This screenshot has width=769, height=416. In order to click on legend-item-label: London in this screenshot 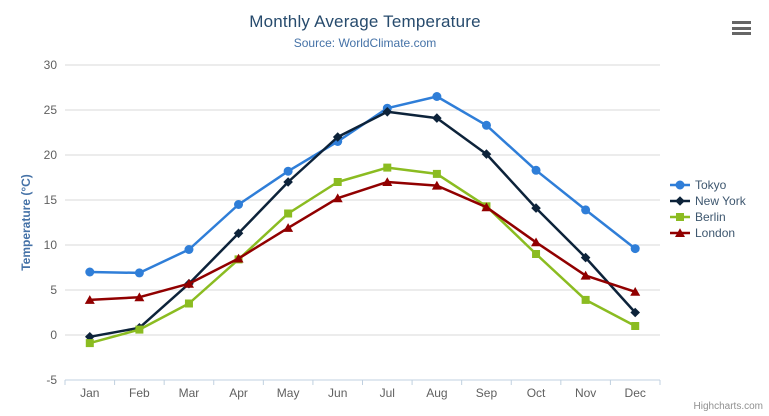, I will do `click(715, 233)`.